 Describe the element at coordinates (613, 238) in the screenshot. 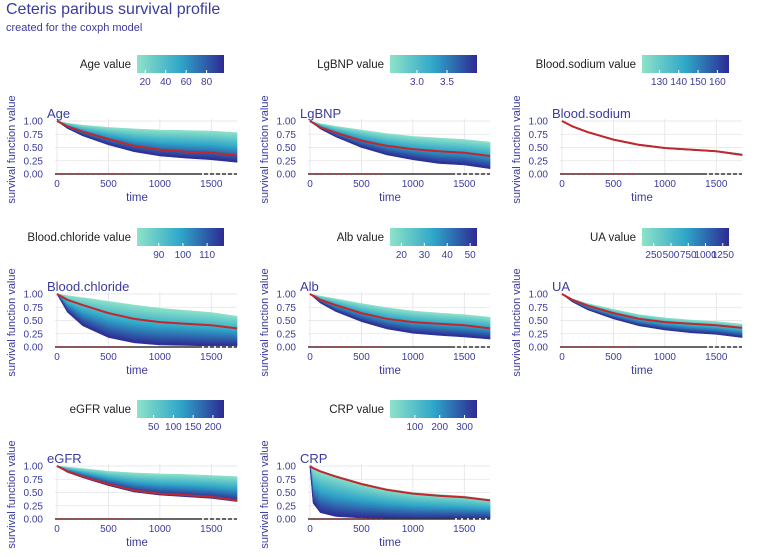

I see `legend-title: UA value` at that location.